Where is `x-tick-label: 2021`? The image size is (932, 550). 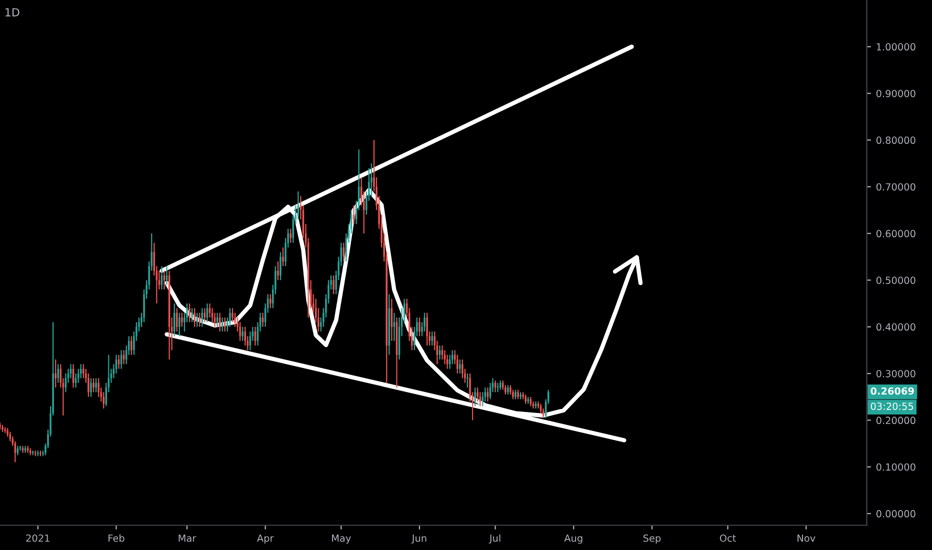 x-tick-label: 2021 is located at coordinates (38, 538).